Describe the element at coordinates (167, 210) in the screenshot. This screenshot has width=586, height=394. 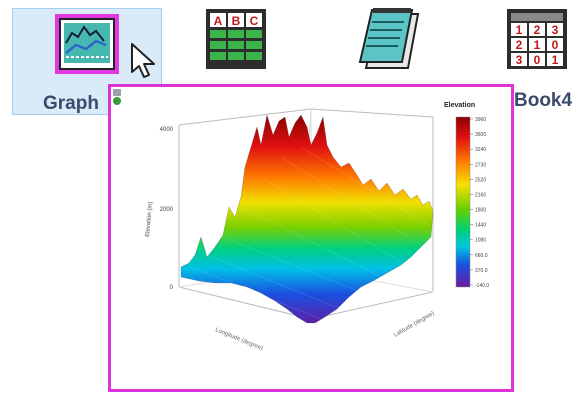
I see `z-tick-2000: 2000` at that location.